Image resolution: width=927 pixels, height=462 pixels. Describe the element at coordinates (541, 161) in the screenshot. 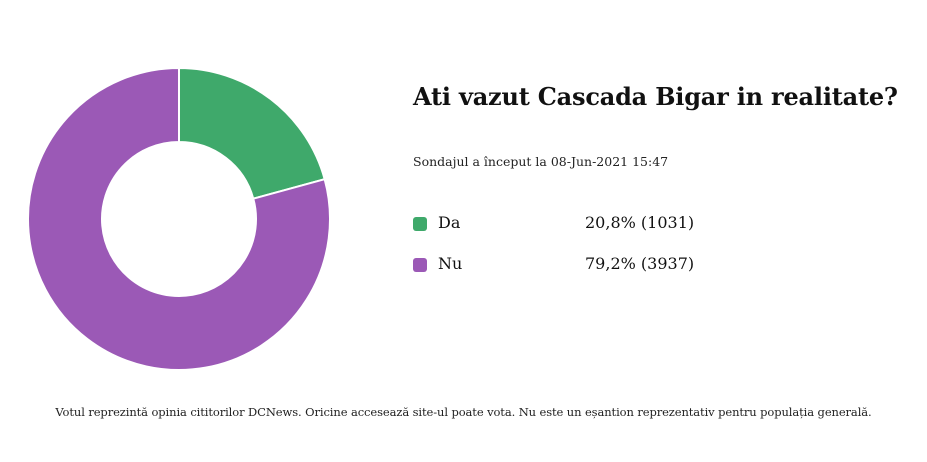

I see `poll-start-date: Sondajul a început la 08-Jun-2021 15:47` at that location.